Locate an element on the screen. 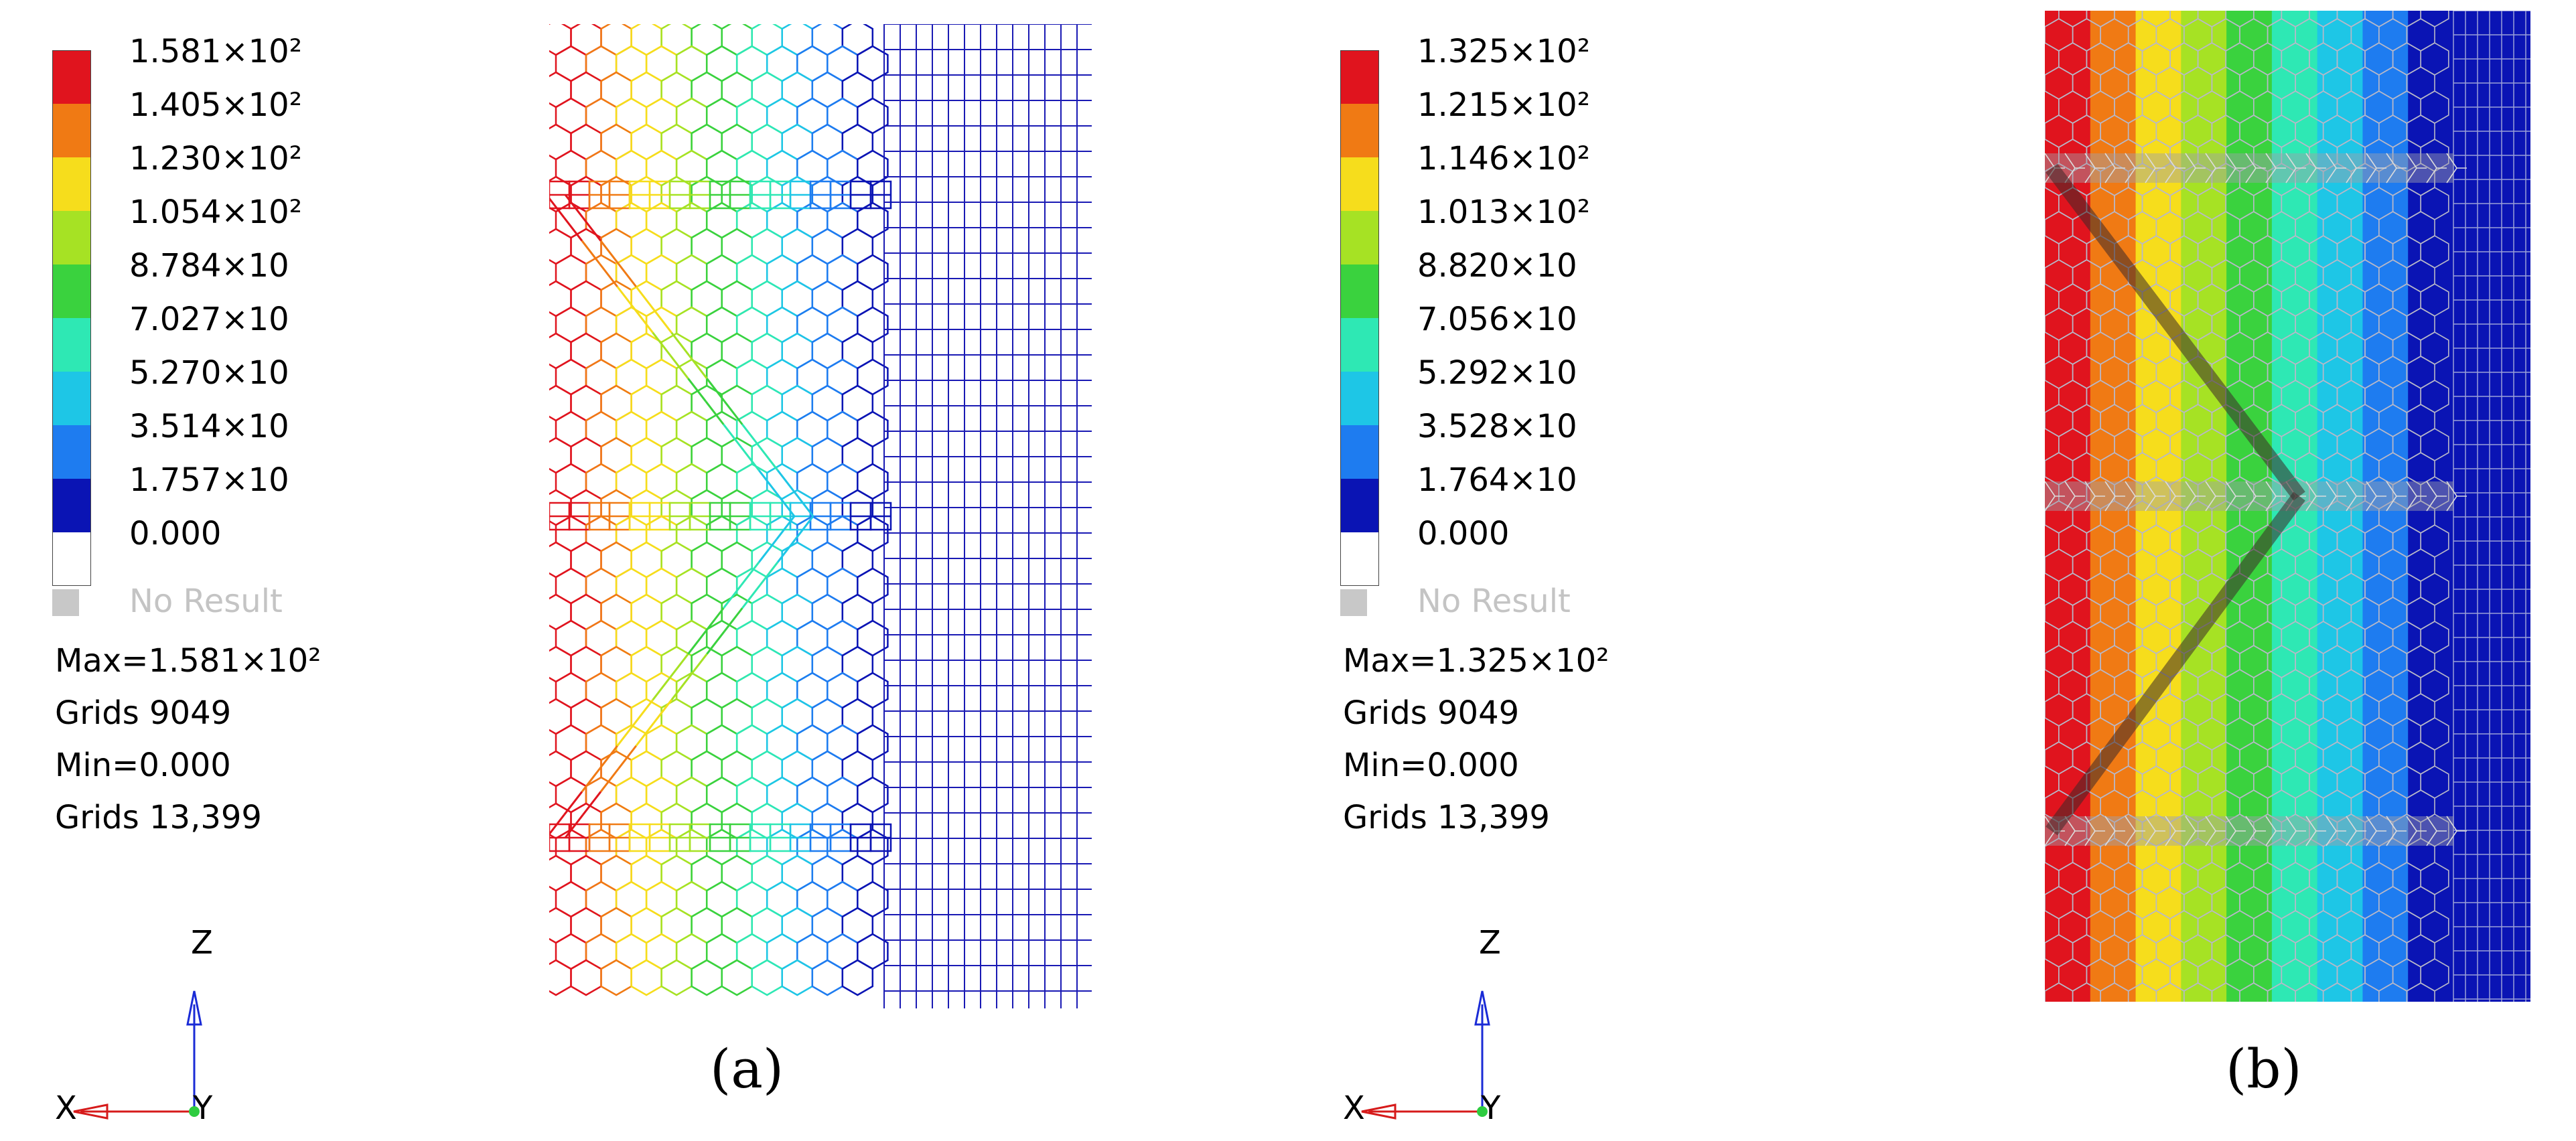  legend-tick-label: 1.405×10² is located at coordinates (215, 105).